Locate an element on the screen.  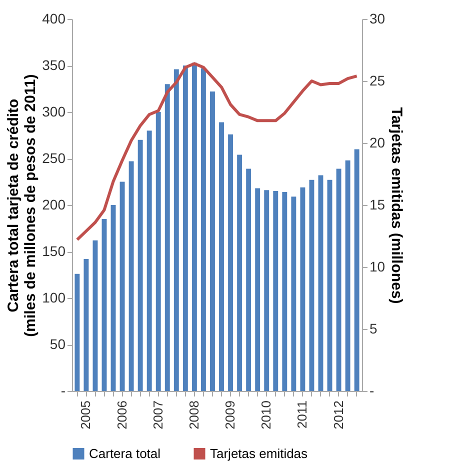
x-tick-label: 2008 is located at coordinates (194, 415).